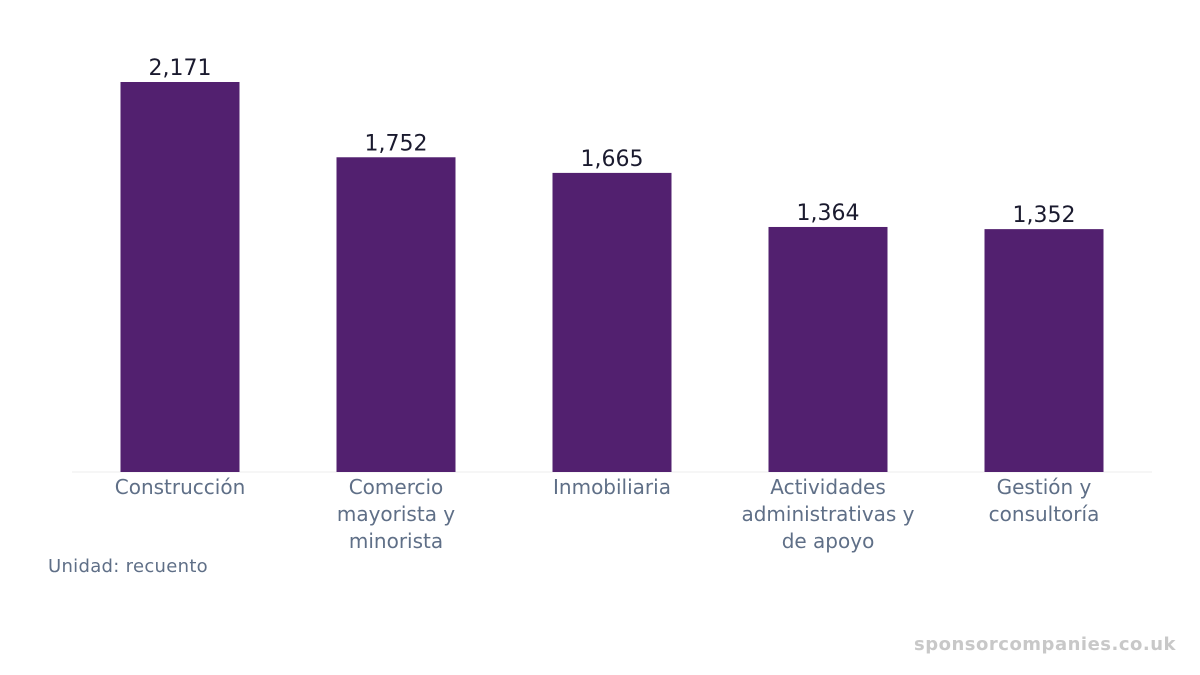 This screenshot has height=675, width=1200. What do you see at coordinates (128, 566) in the screenshot?
I see `unit-note: Unidad: recuento` at bounding box center [128, 566].